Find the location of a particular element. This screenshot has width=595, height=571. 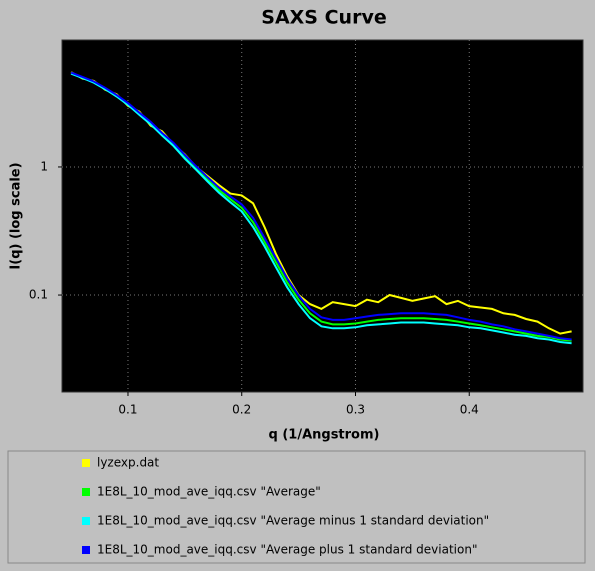

x-tick-label: 0.1 is located at coordinates (127, 410).